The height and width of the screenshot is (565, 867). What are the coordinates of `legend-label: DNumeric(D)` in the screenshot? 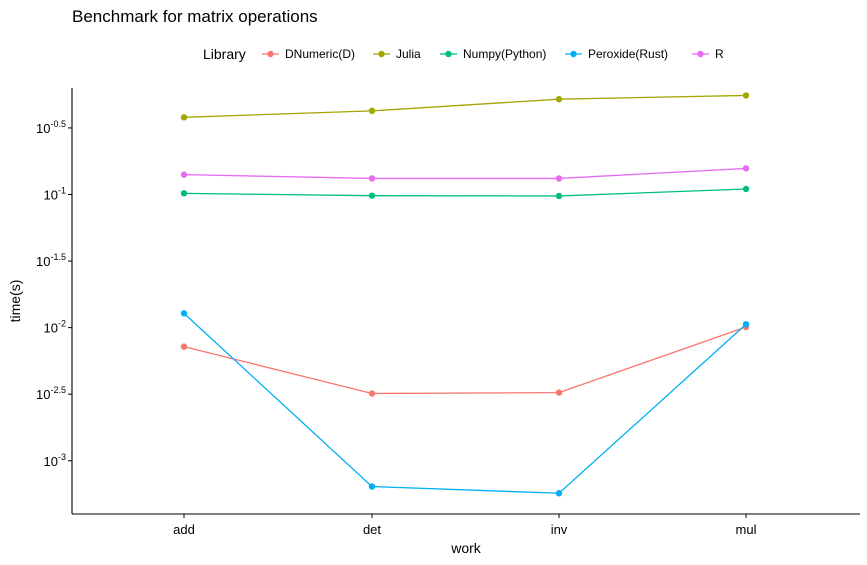 It's located at (320, 54).